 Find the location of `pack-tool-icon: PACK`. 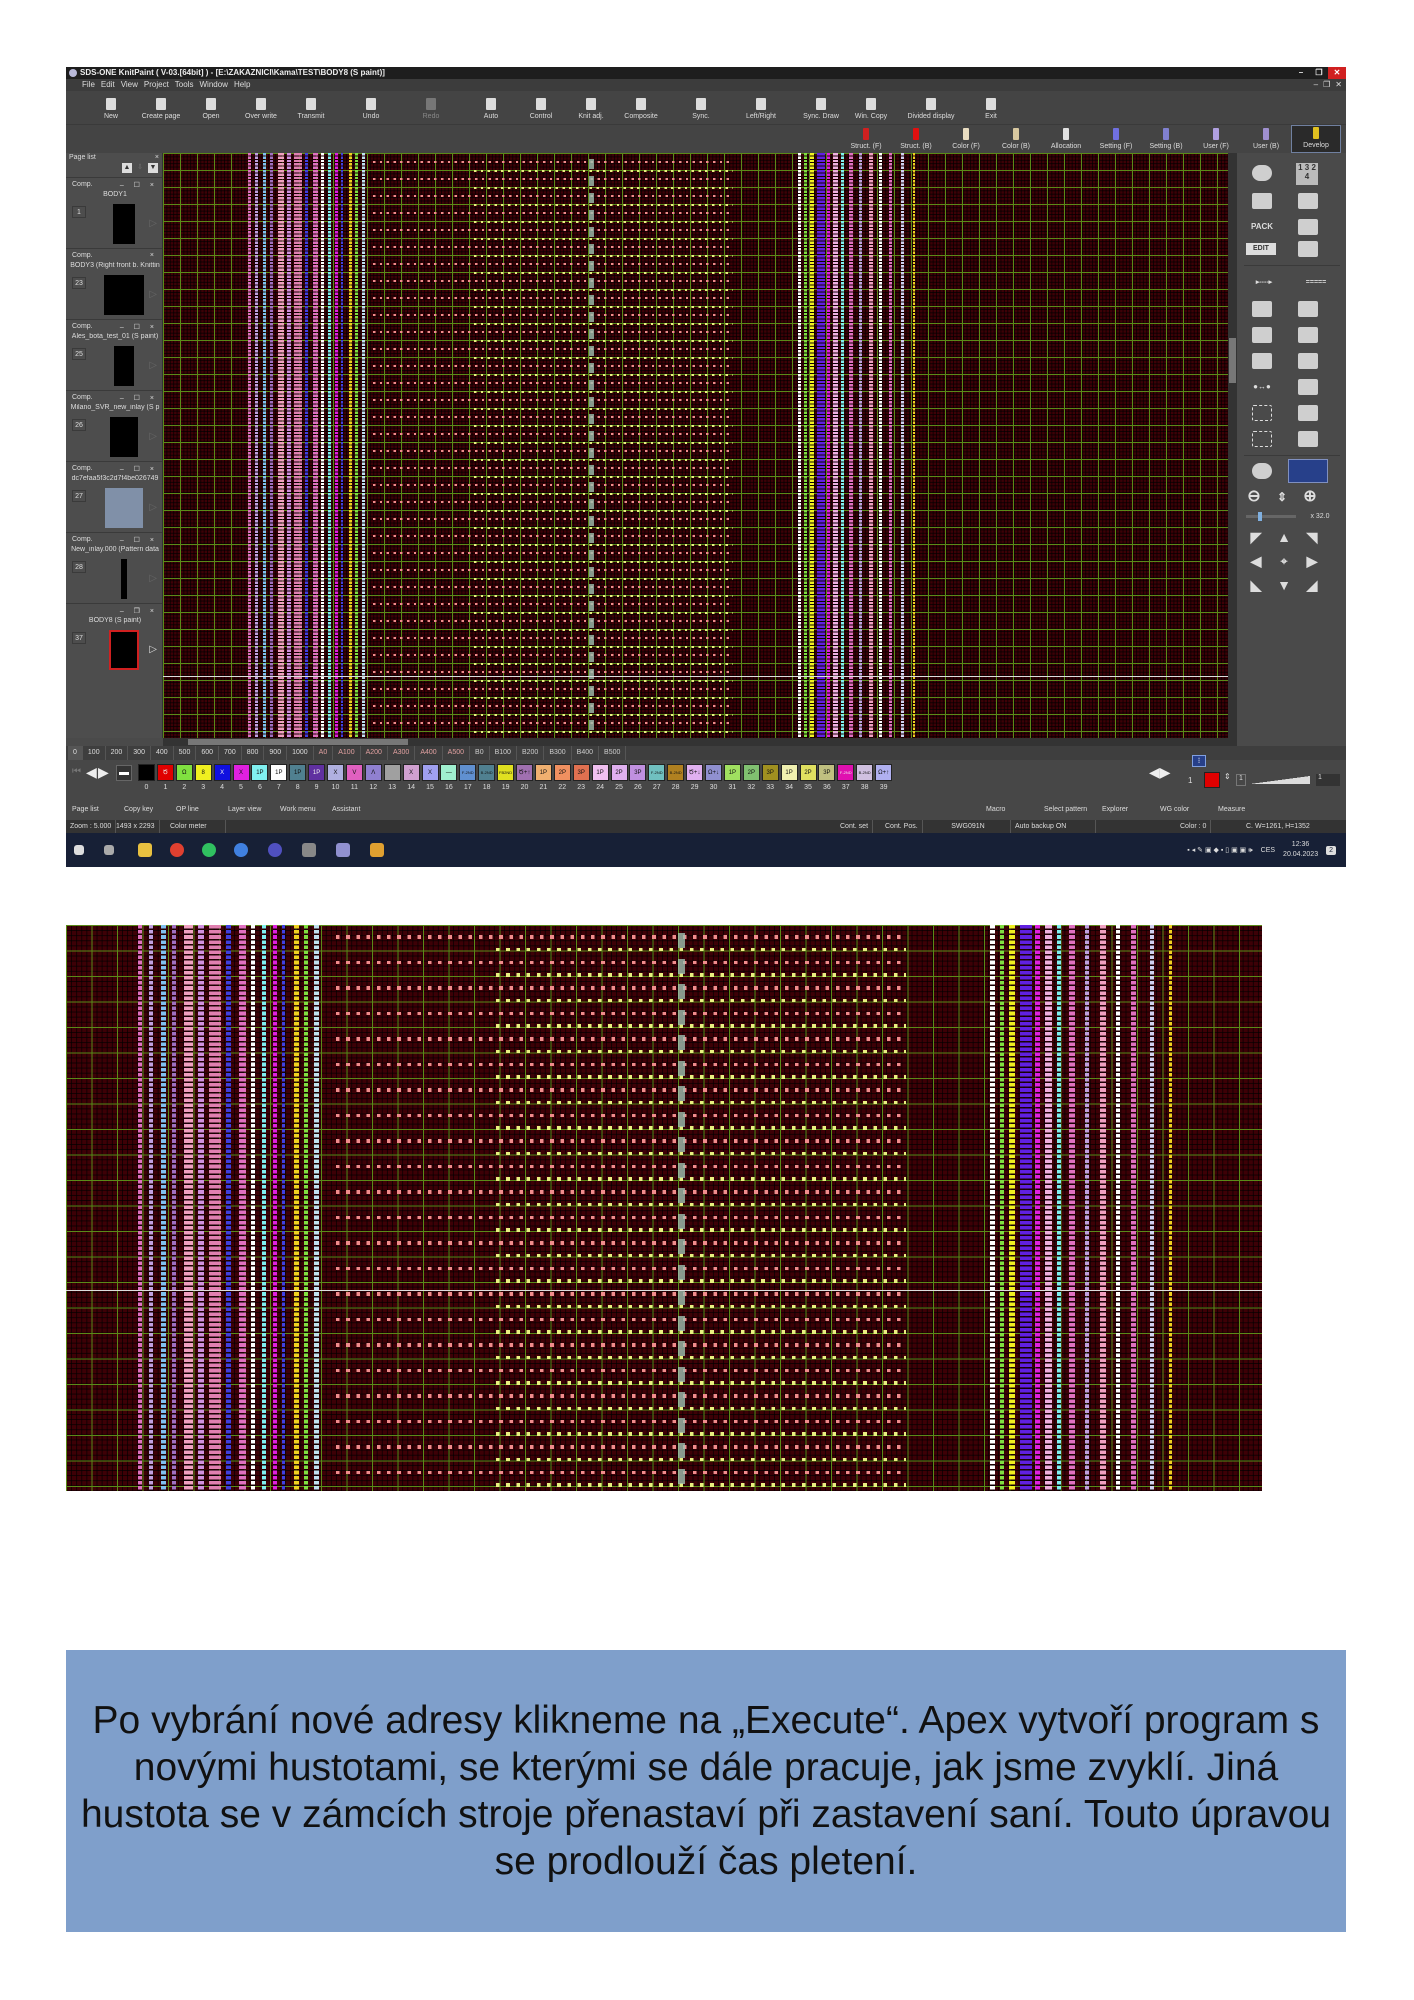

pack-tool-icon: PACK is located at coordinates (1262, 226).